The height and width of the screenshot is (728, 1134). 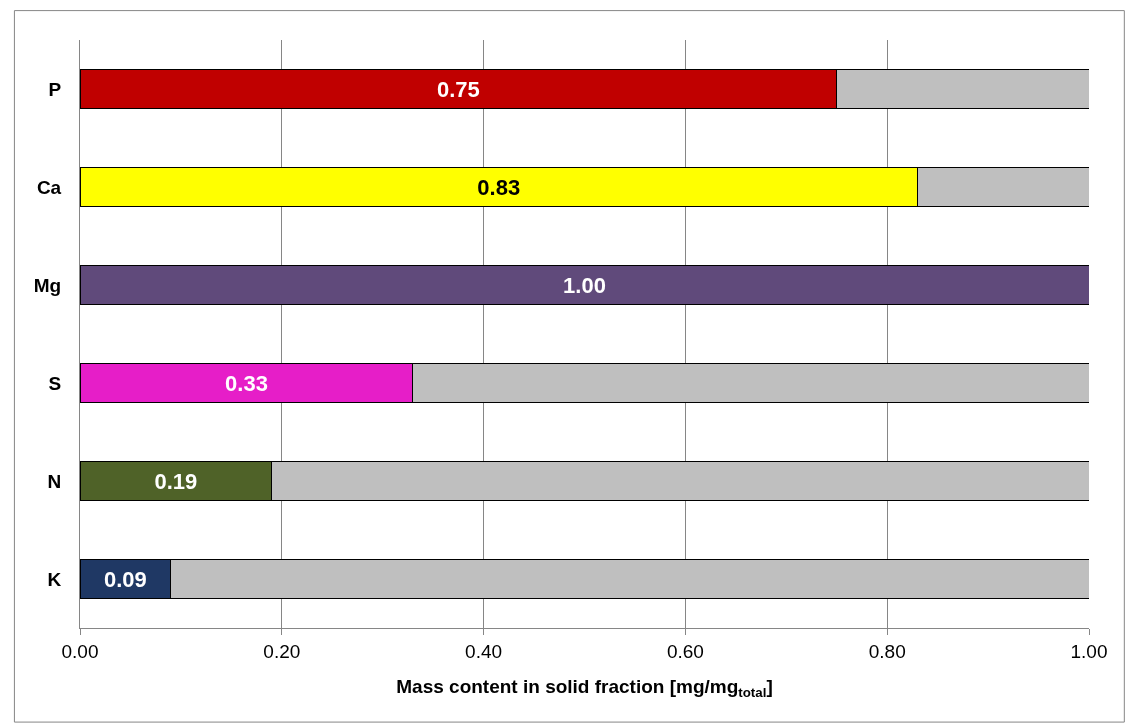 What do you see at coordinates (55, 383) in the screenshot?
I see `y-tick-label: S` at bounding box center [55, 383].